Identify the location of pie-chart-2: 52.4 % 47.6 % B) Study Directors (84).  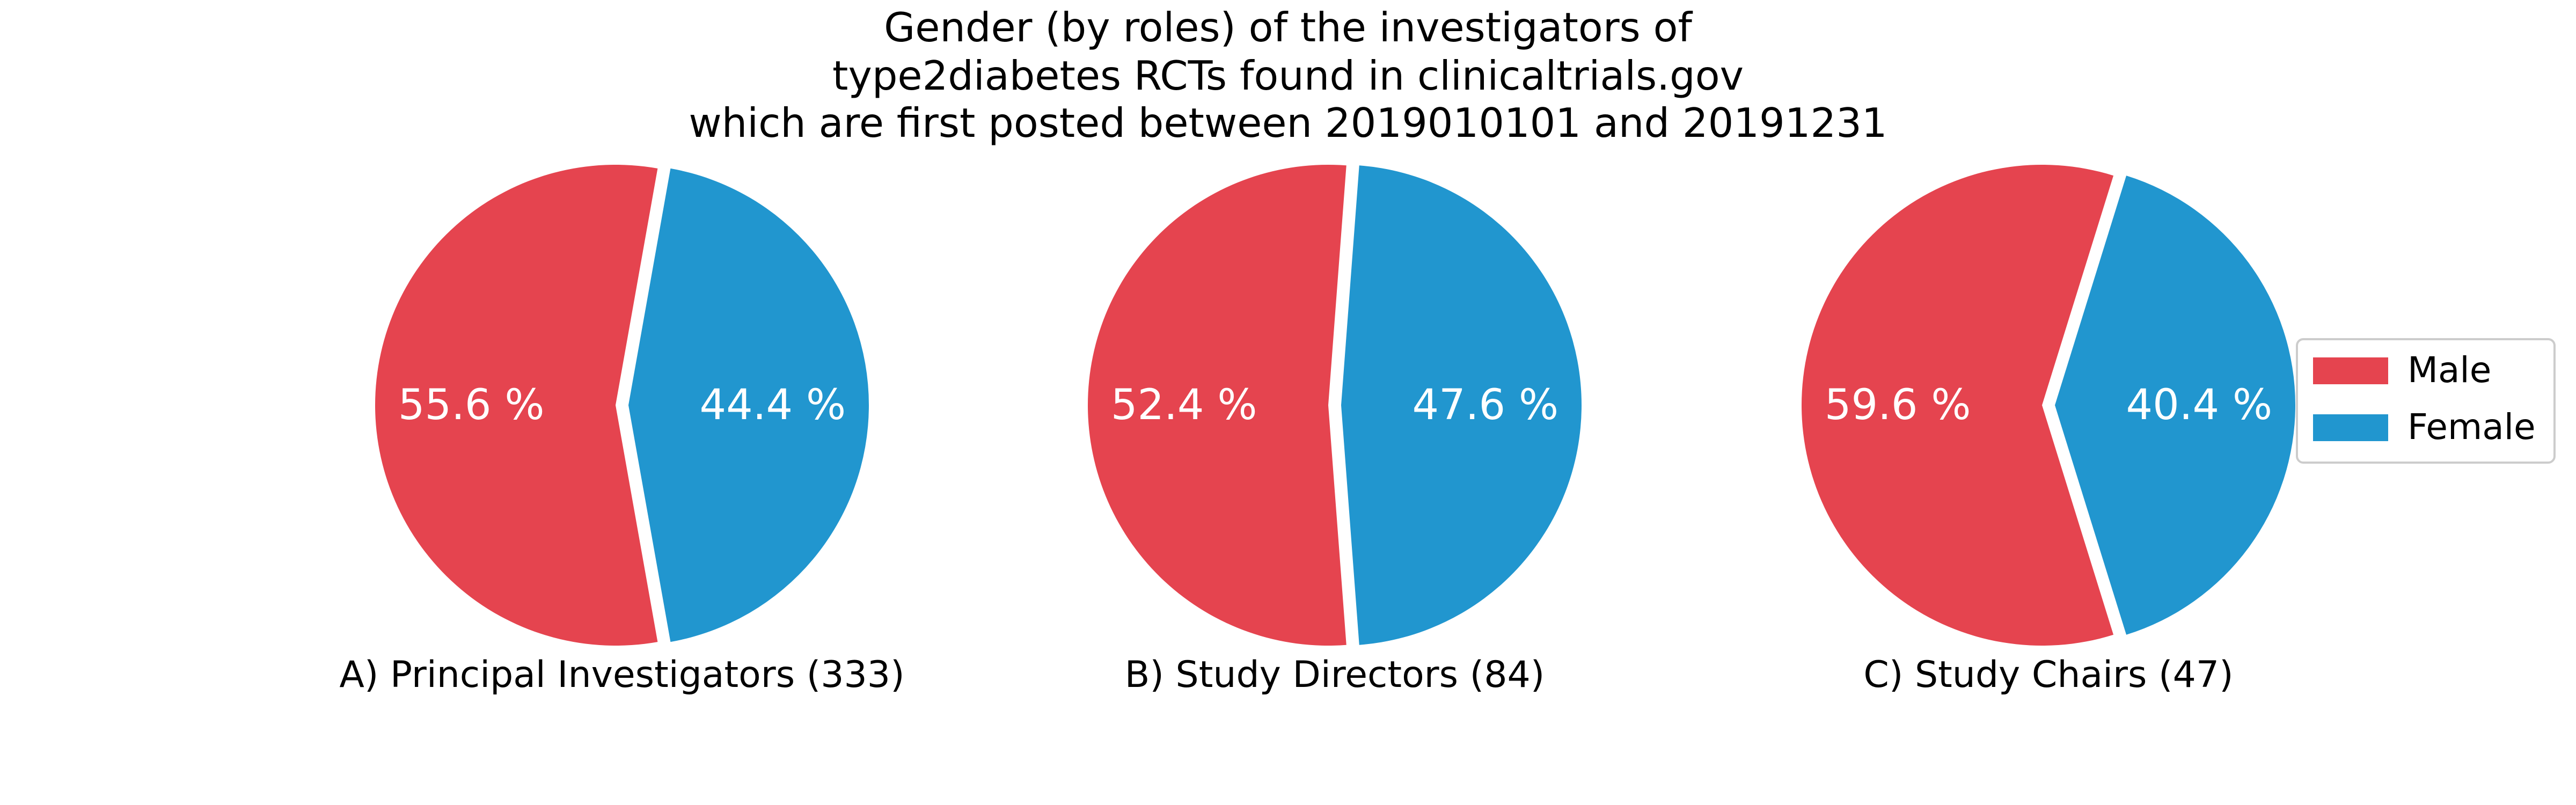
(1335, 430).